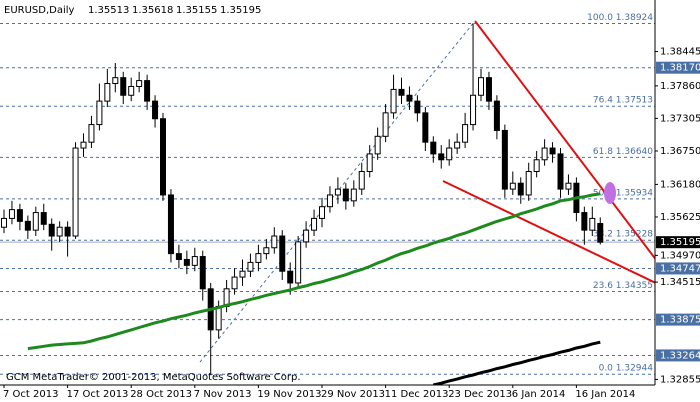 Image resolution: width=700 pixels, height=402 pixels. I want to click on price-box-label: 1.38170, so click(680, 68).